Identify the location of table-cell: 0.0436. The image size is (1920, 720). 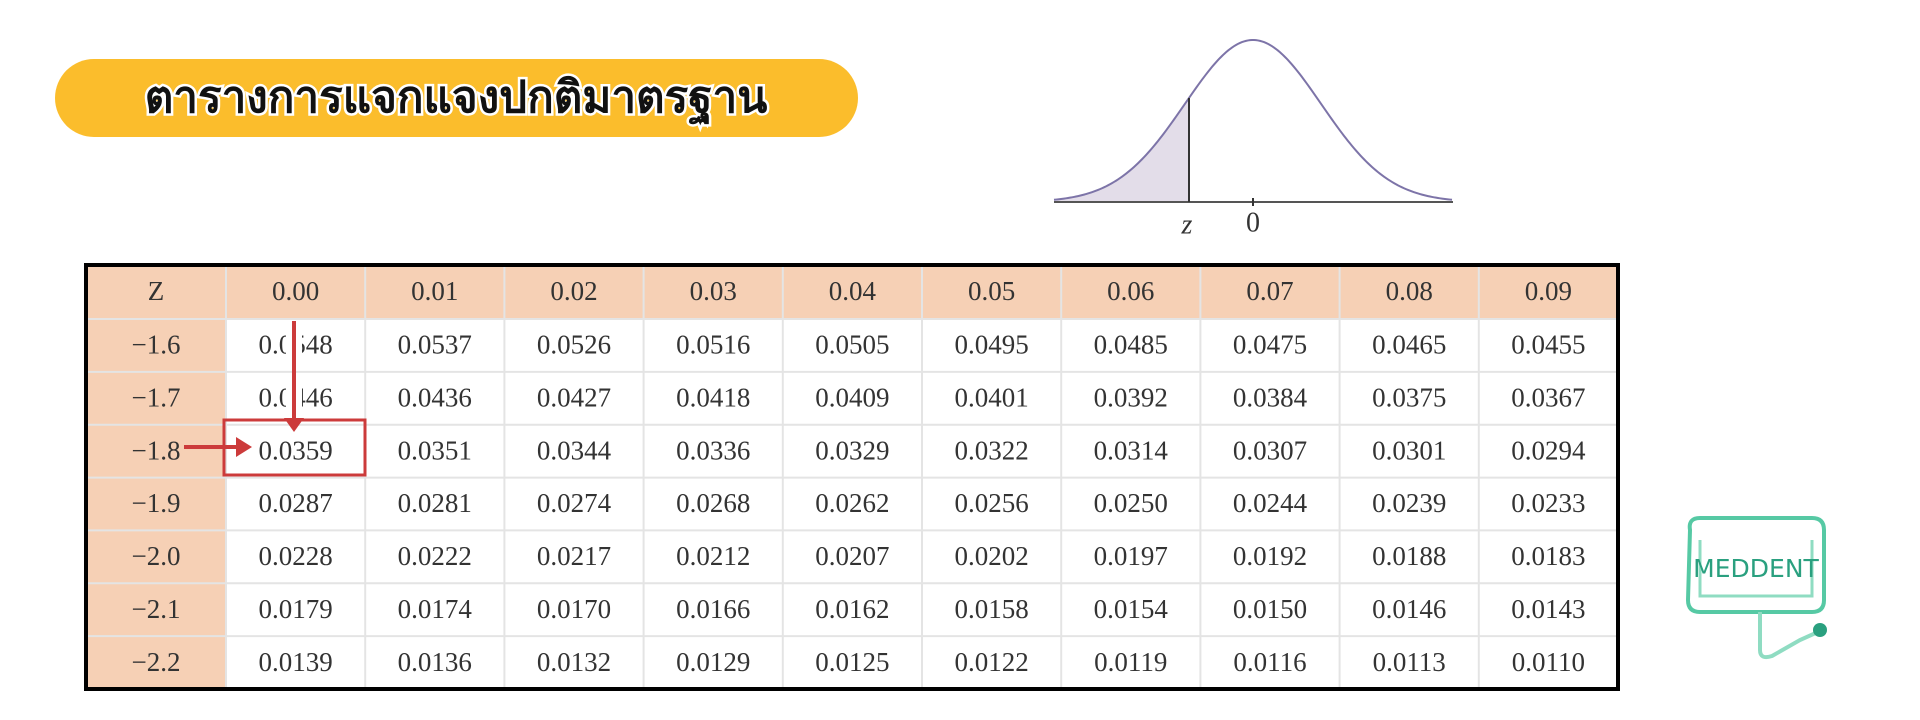
(435, 397).